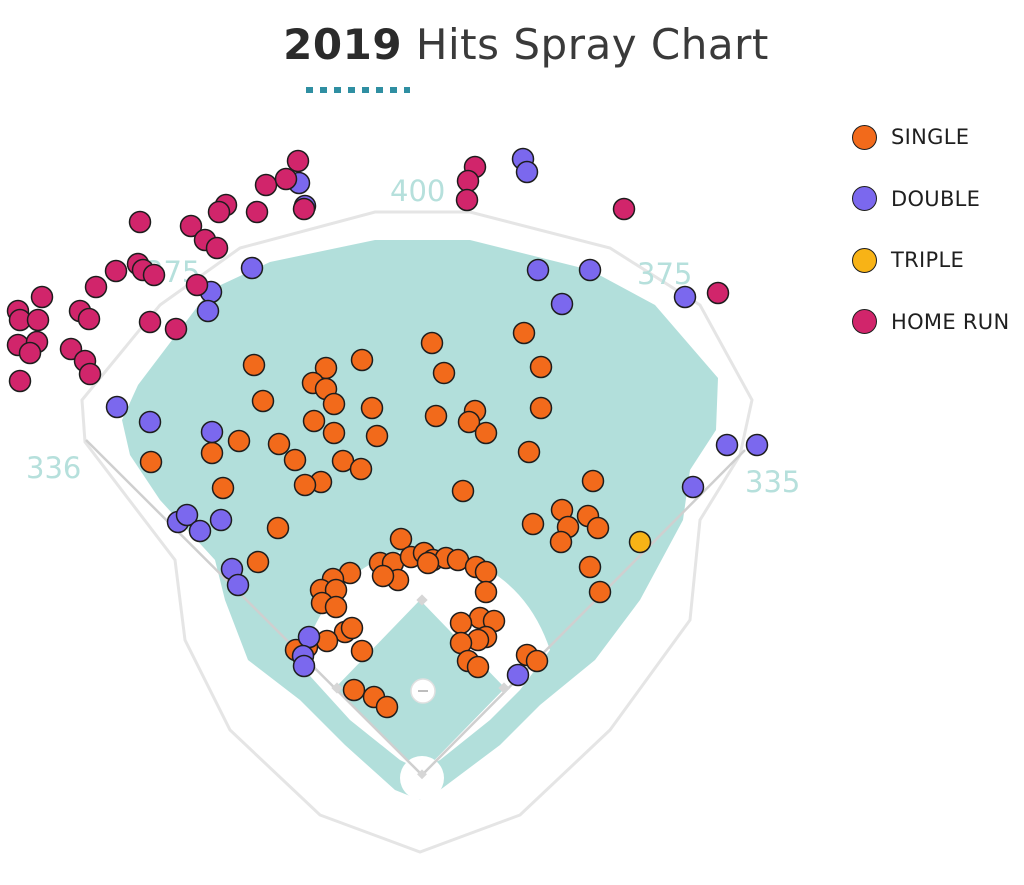 The height and width of the screenshot is (885, 1024). I want to click on legend-item-single: SINGLE, so click(930, 137).